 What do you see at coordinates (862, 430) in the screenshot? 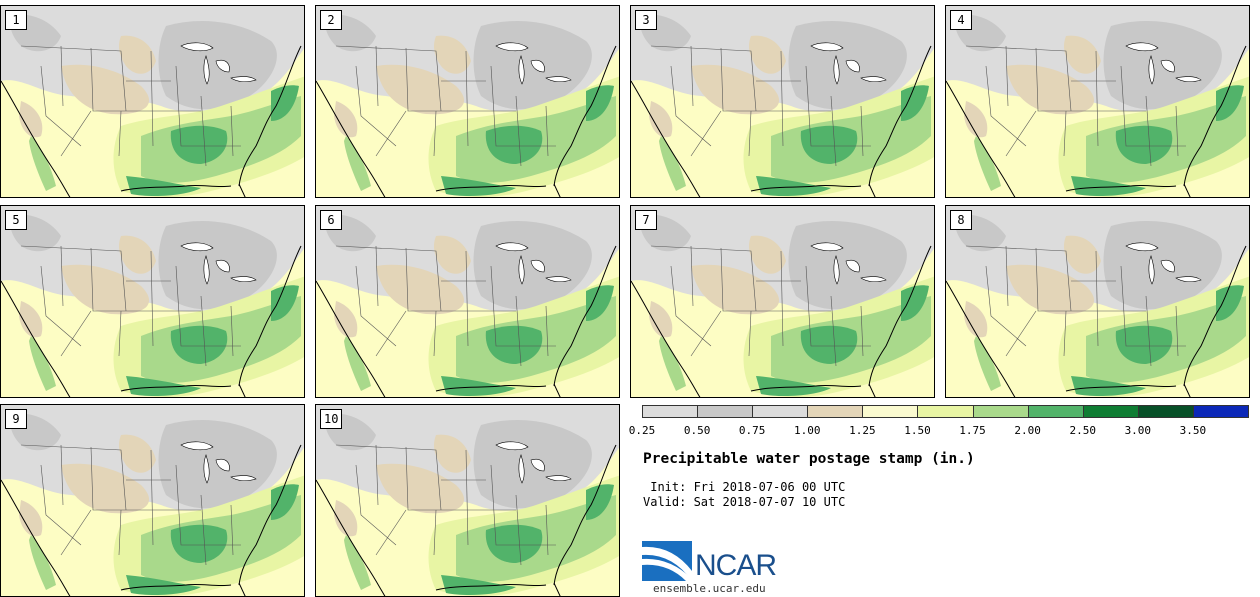
I see `colorbar-tick-label: 1.25` at bounding box center [862, 430].